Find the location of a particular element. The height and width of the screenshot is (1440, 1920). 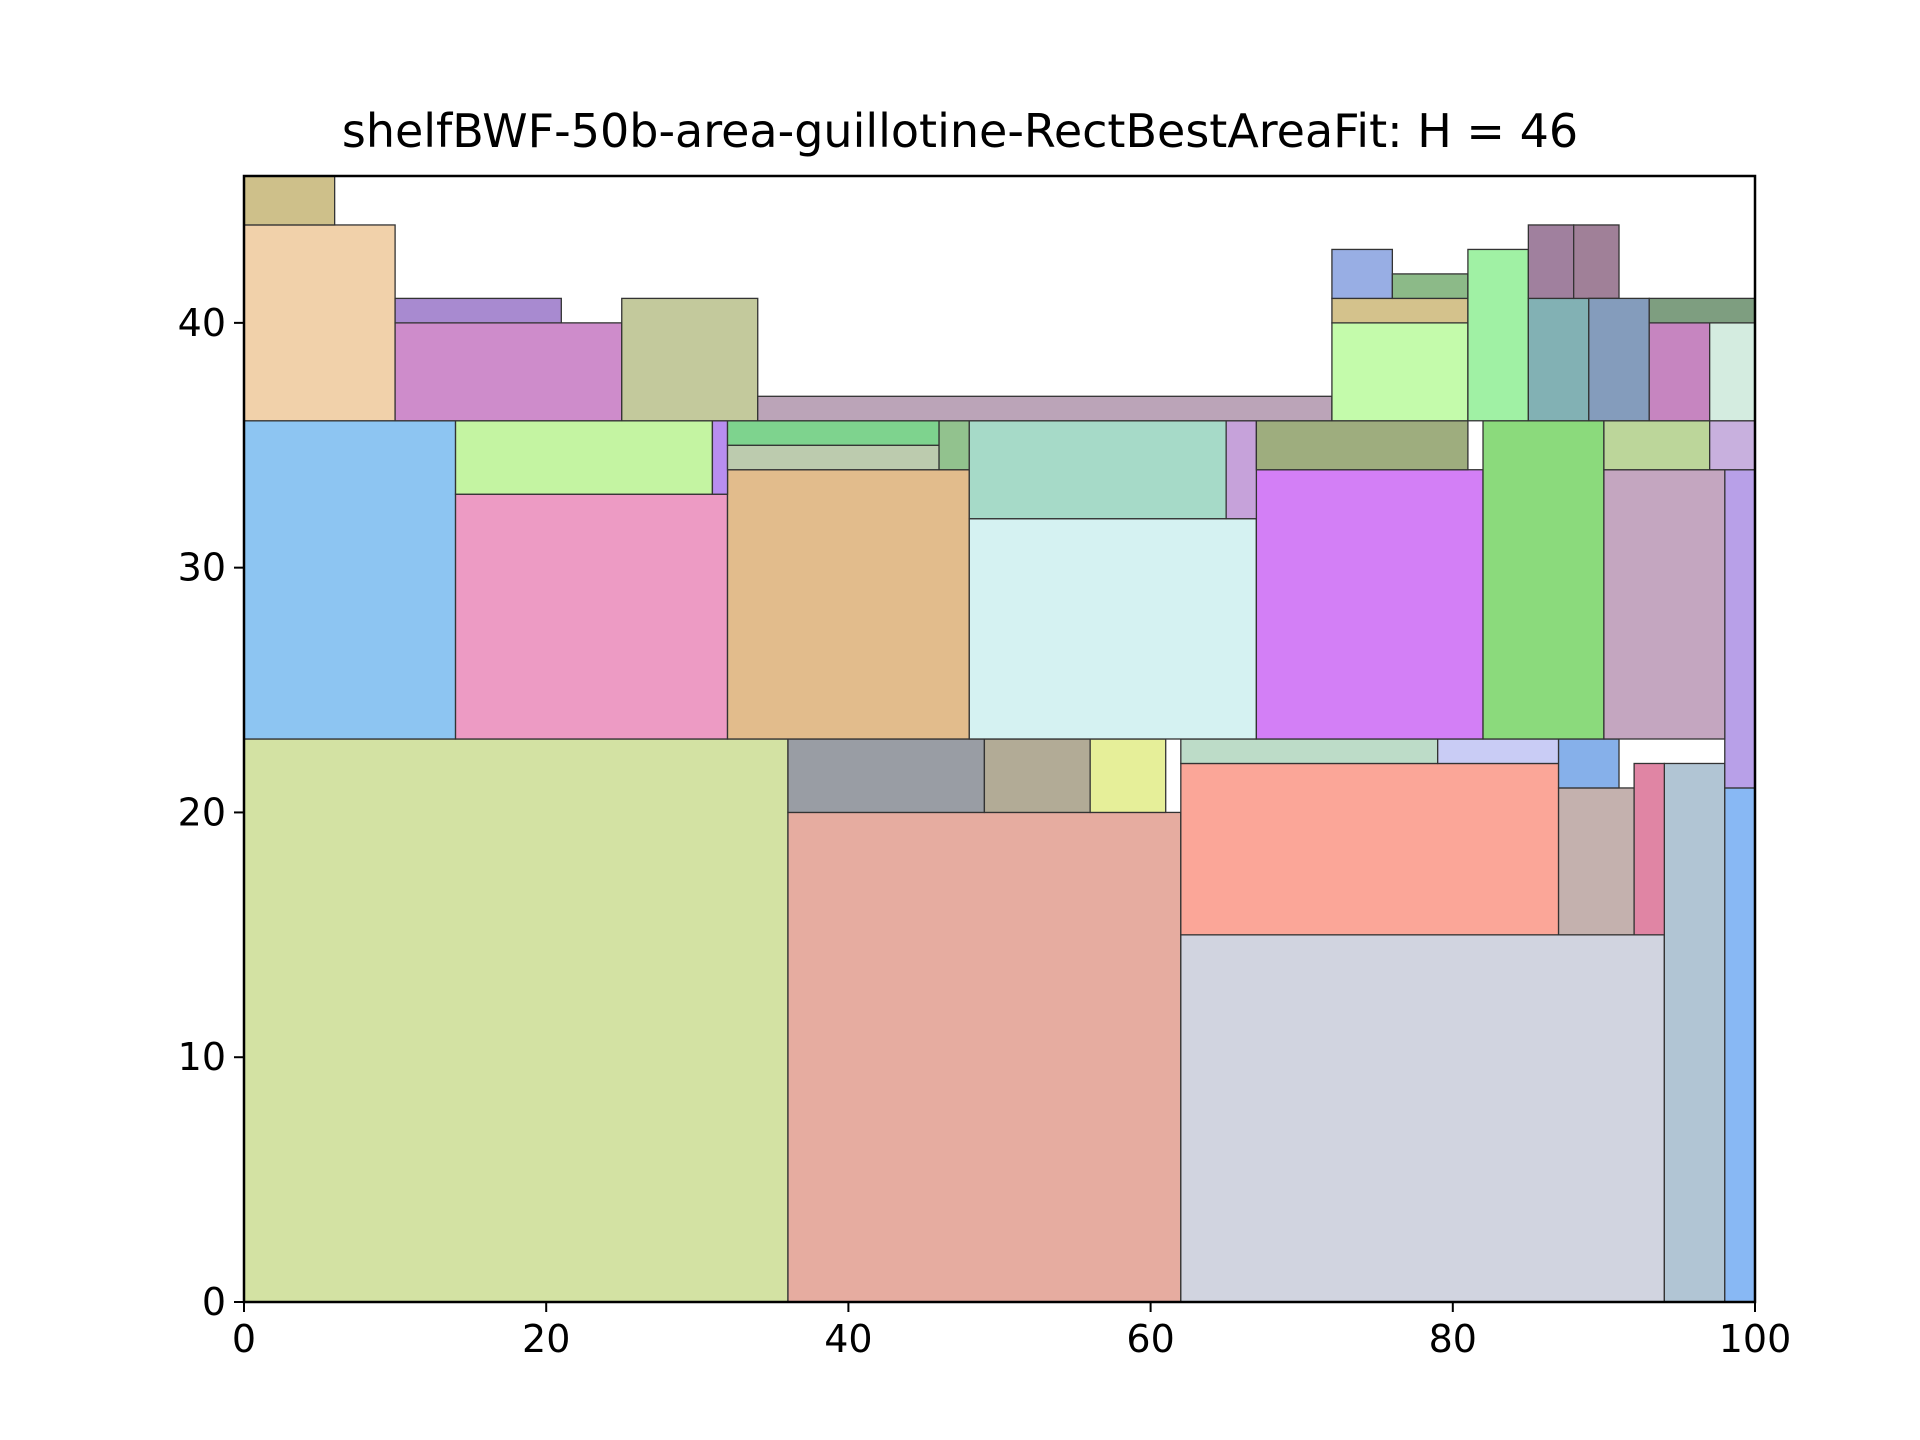

x-tick-label: 0 is located at coordinates (244, 1339).